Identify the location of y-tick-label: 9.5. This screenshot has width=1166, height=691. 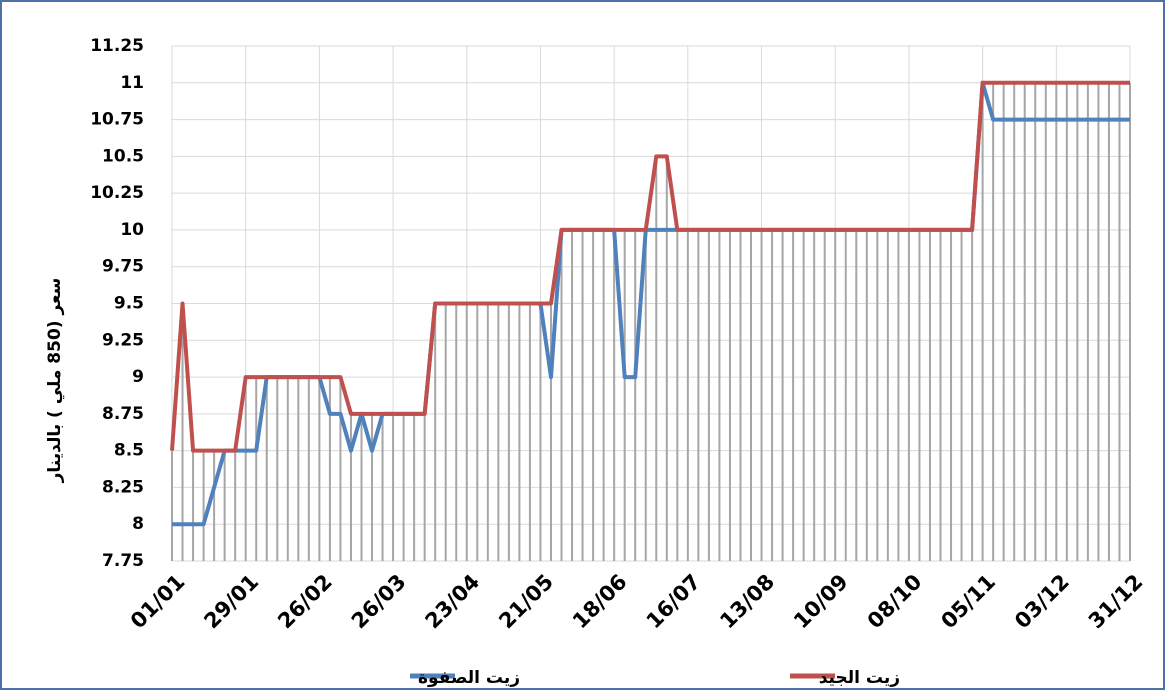
(129, 304).